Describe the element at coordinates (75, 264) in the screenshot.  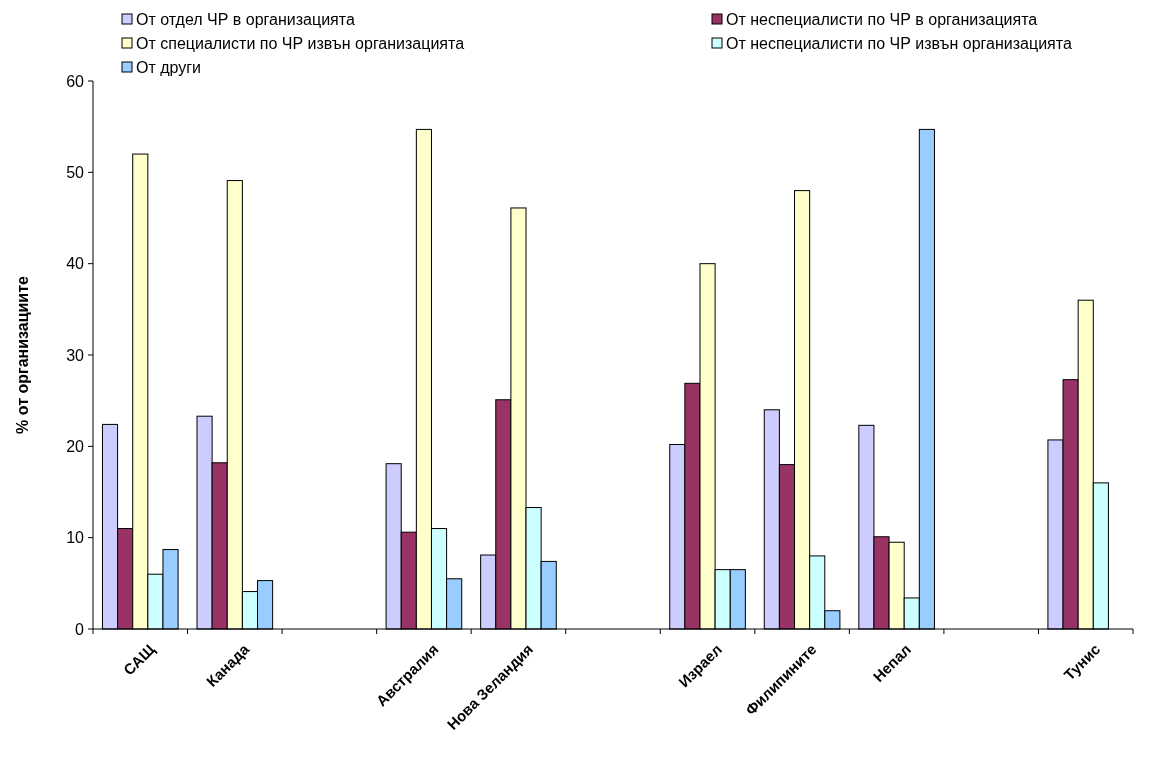
I see `y-tick-label: 40` at that location.